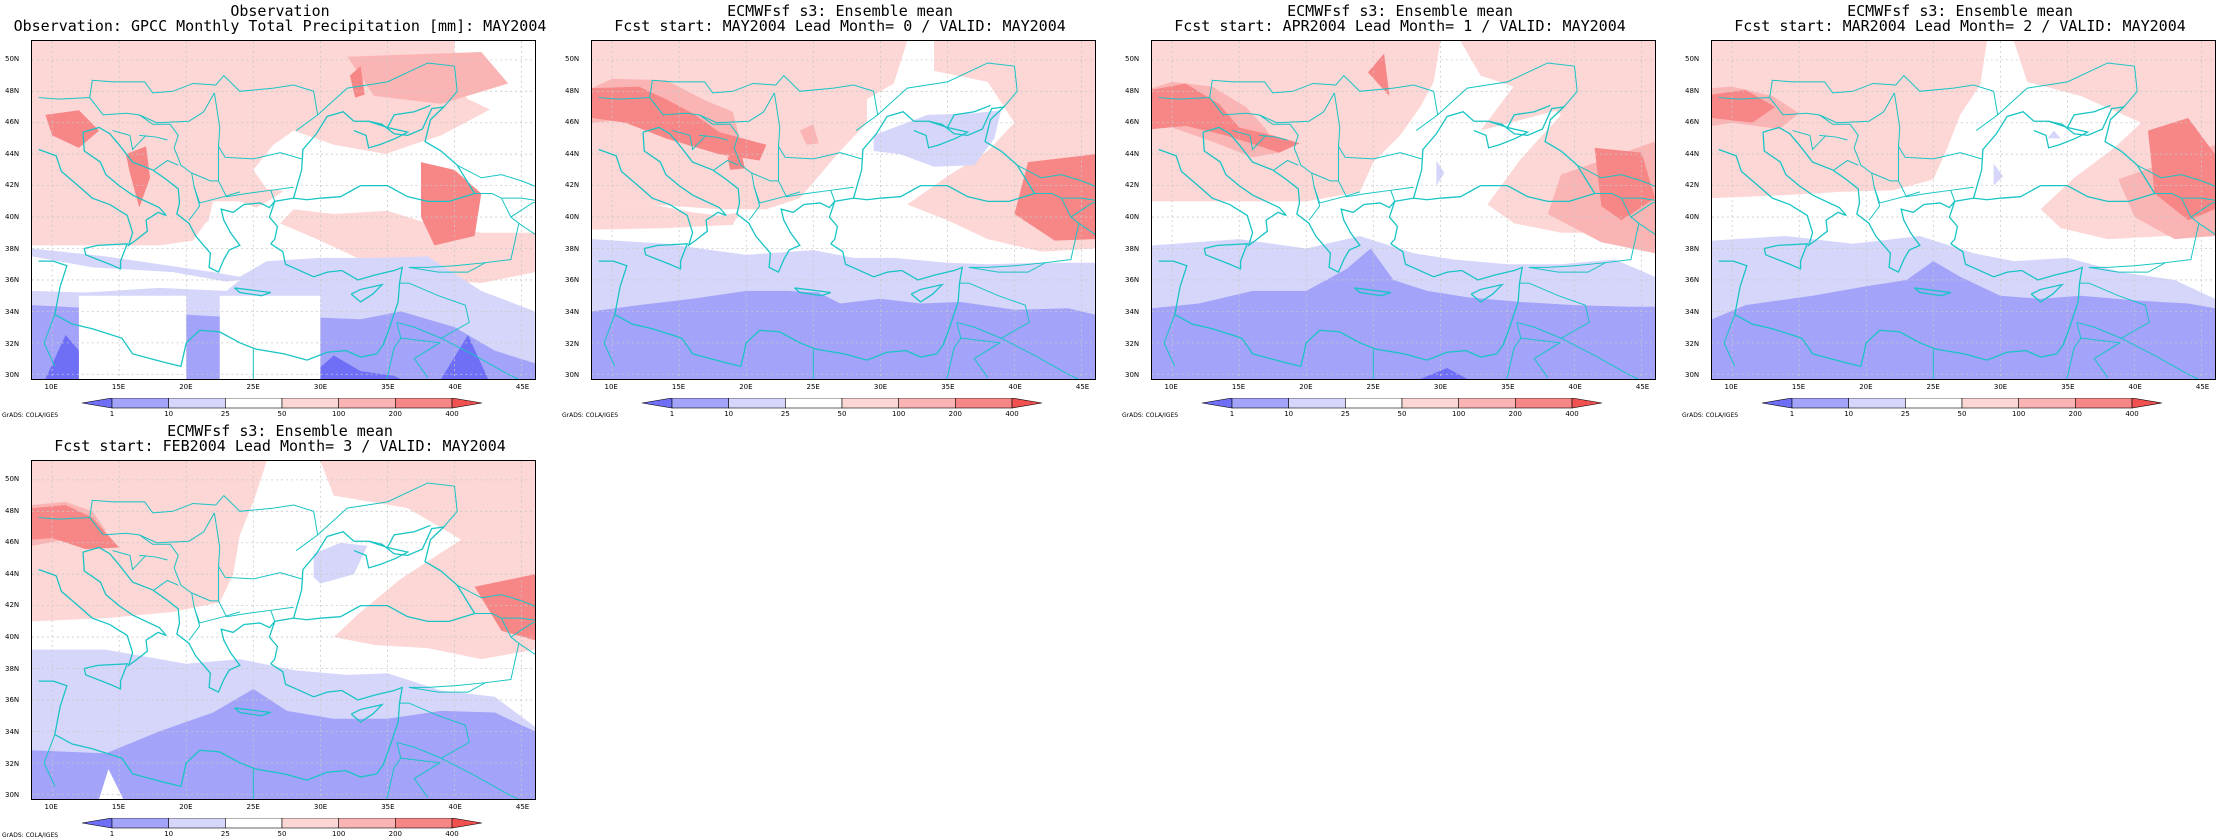 This screenshot has width=2240, height=840. I want to click on lat-tick-label: 38N, so click(1132, 248).